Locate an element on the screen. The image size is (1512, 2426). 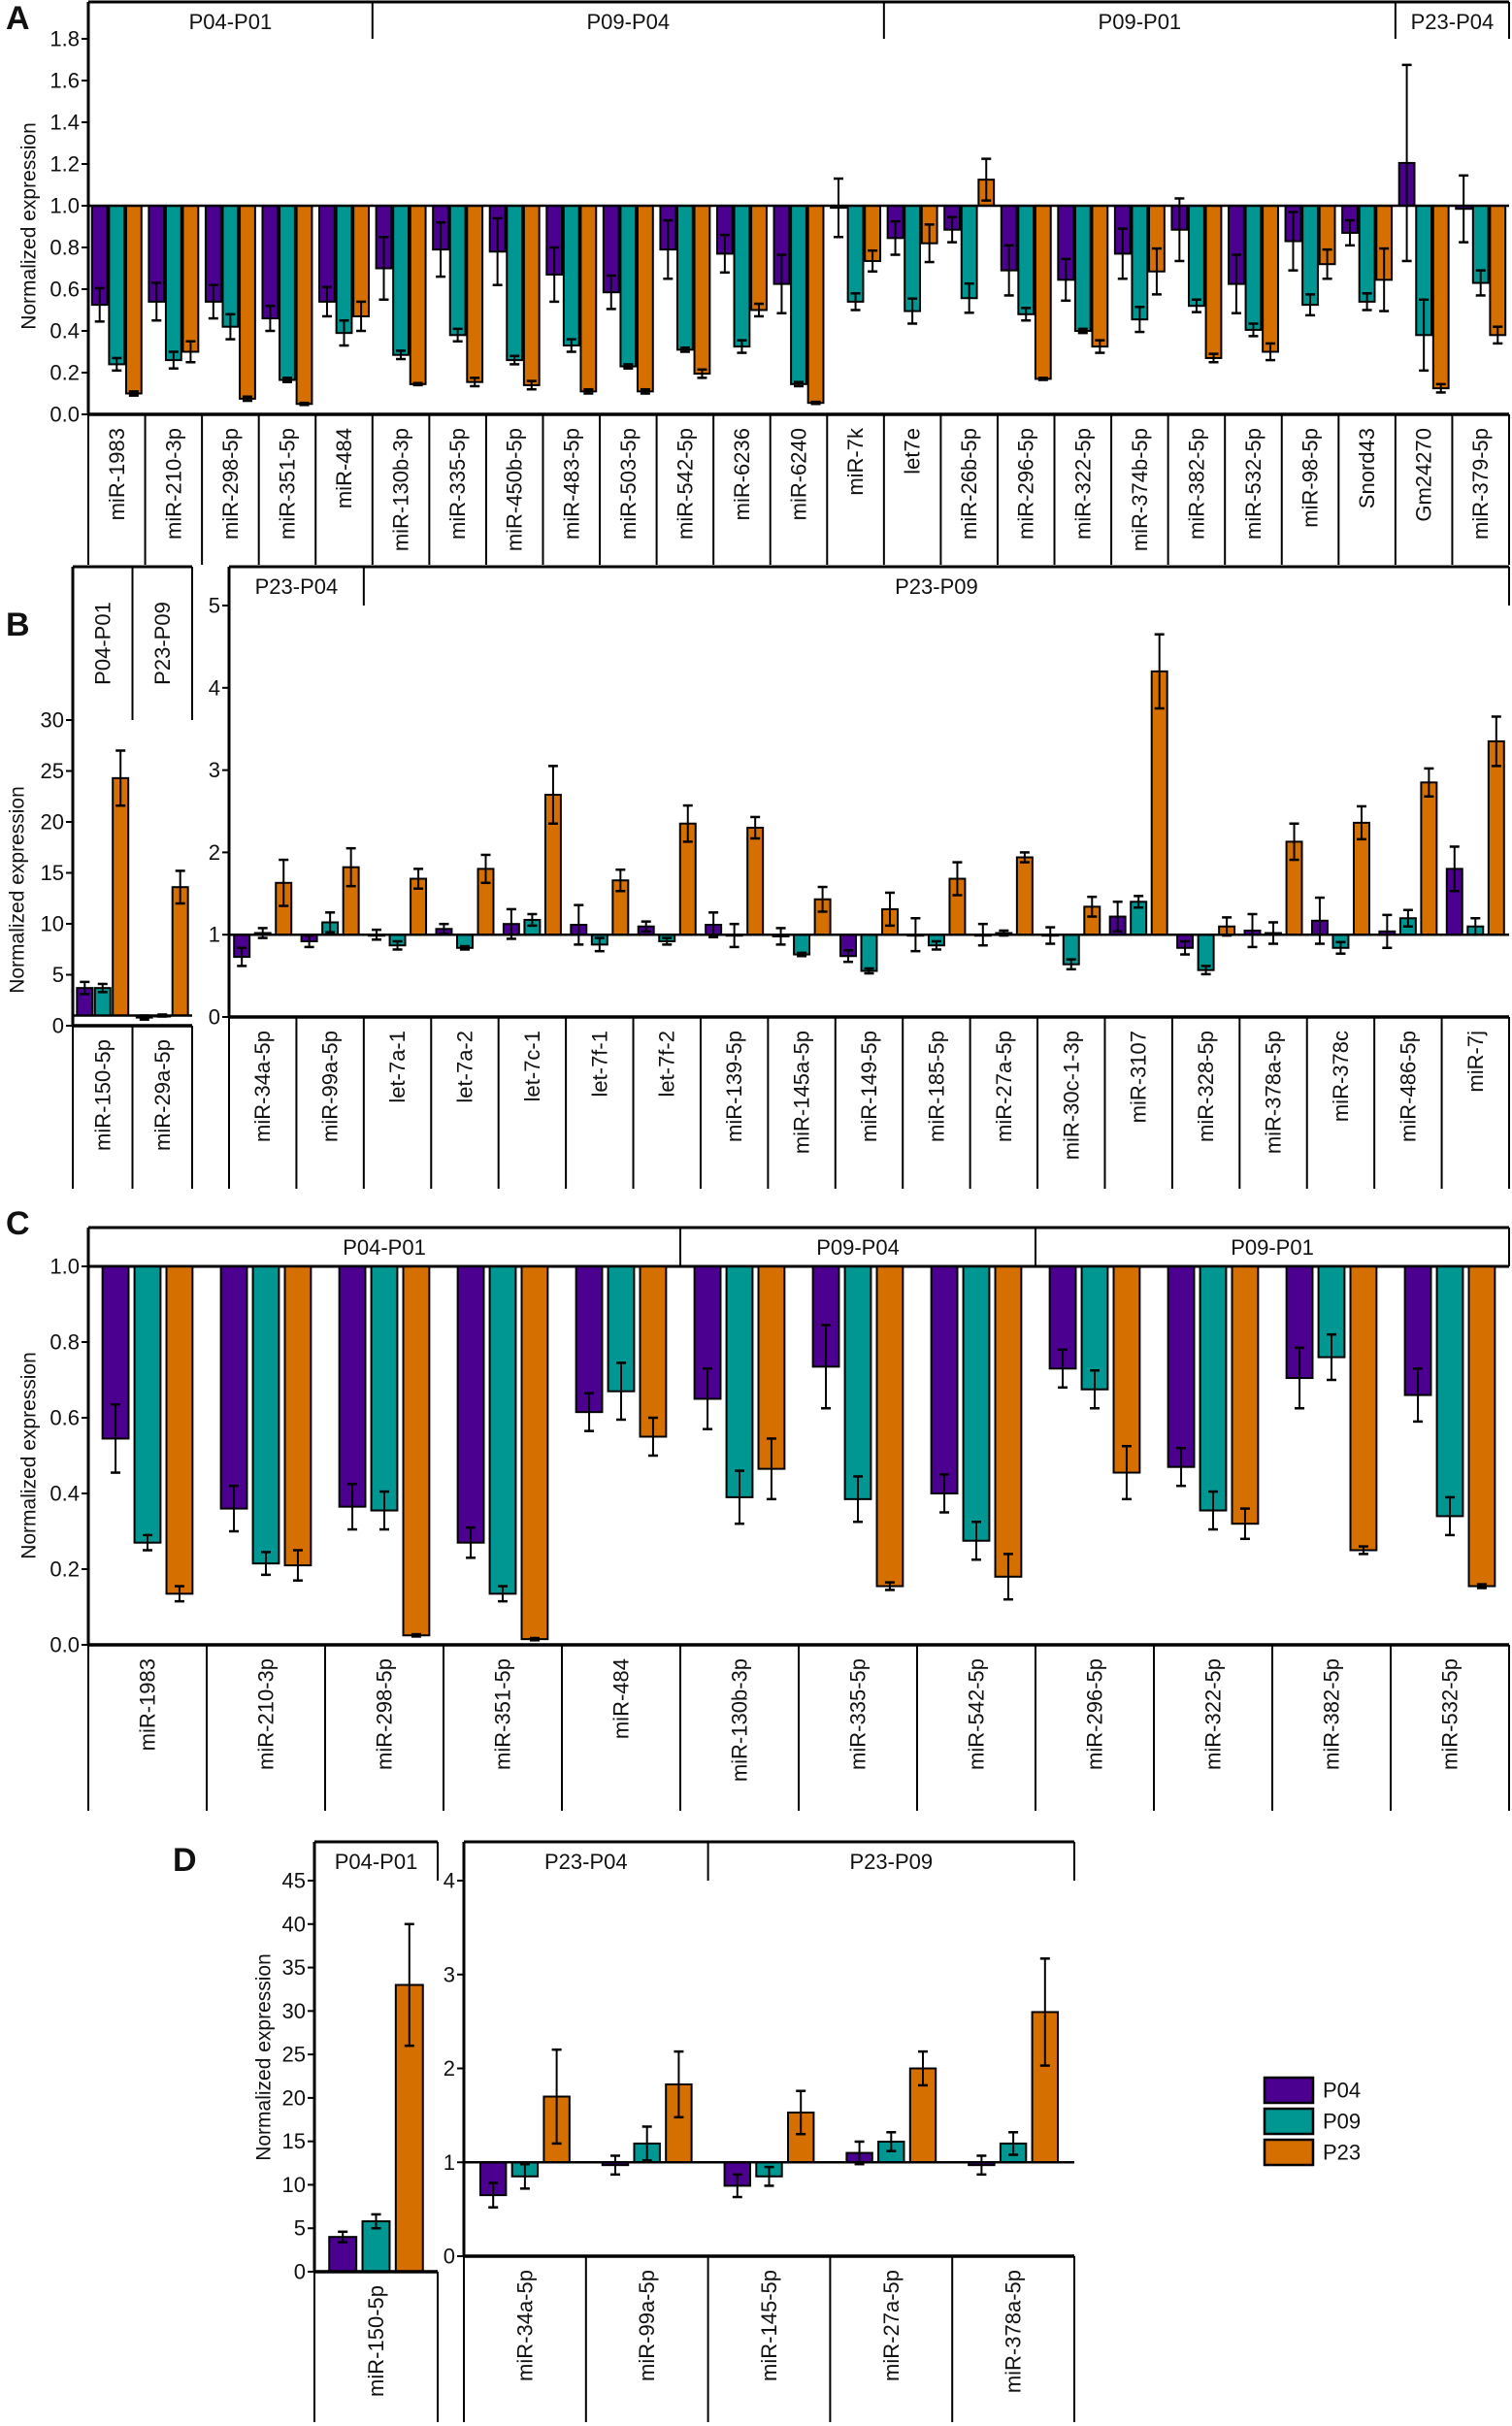
y-axis-label: Normalized expression is located at coordinates (18, 890).